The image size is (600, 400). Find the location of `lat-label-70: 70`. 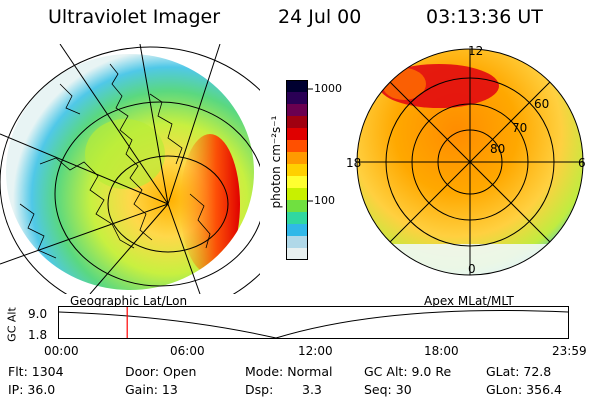

lat-label-70: 70 is located at coordinates (520, 128).